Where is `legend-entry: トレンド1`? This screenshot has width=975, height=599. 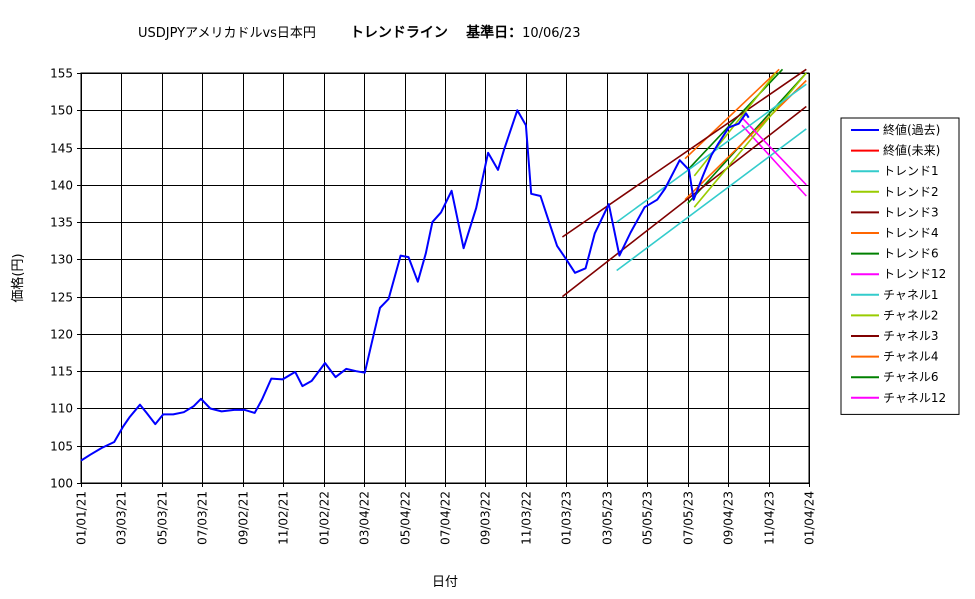 legend-entry: トレンド1 is located at coordinates (911, 171).